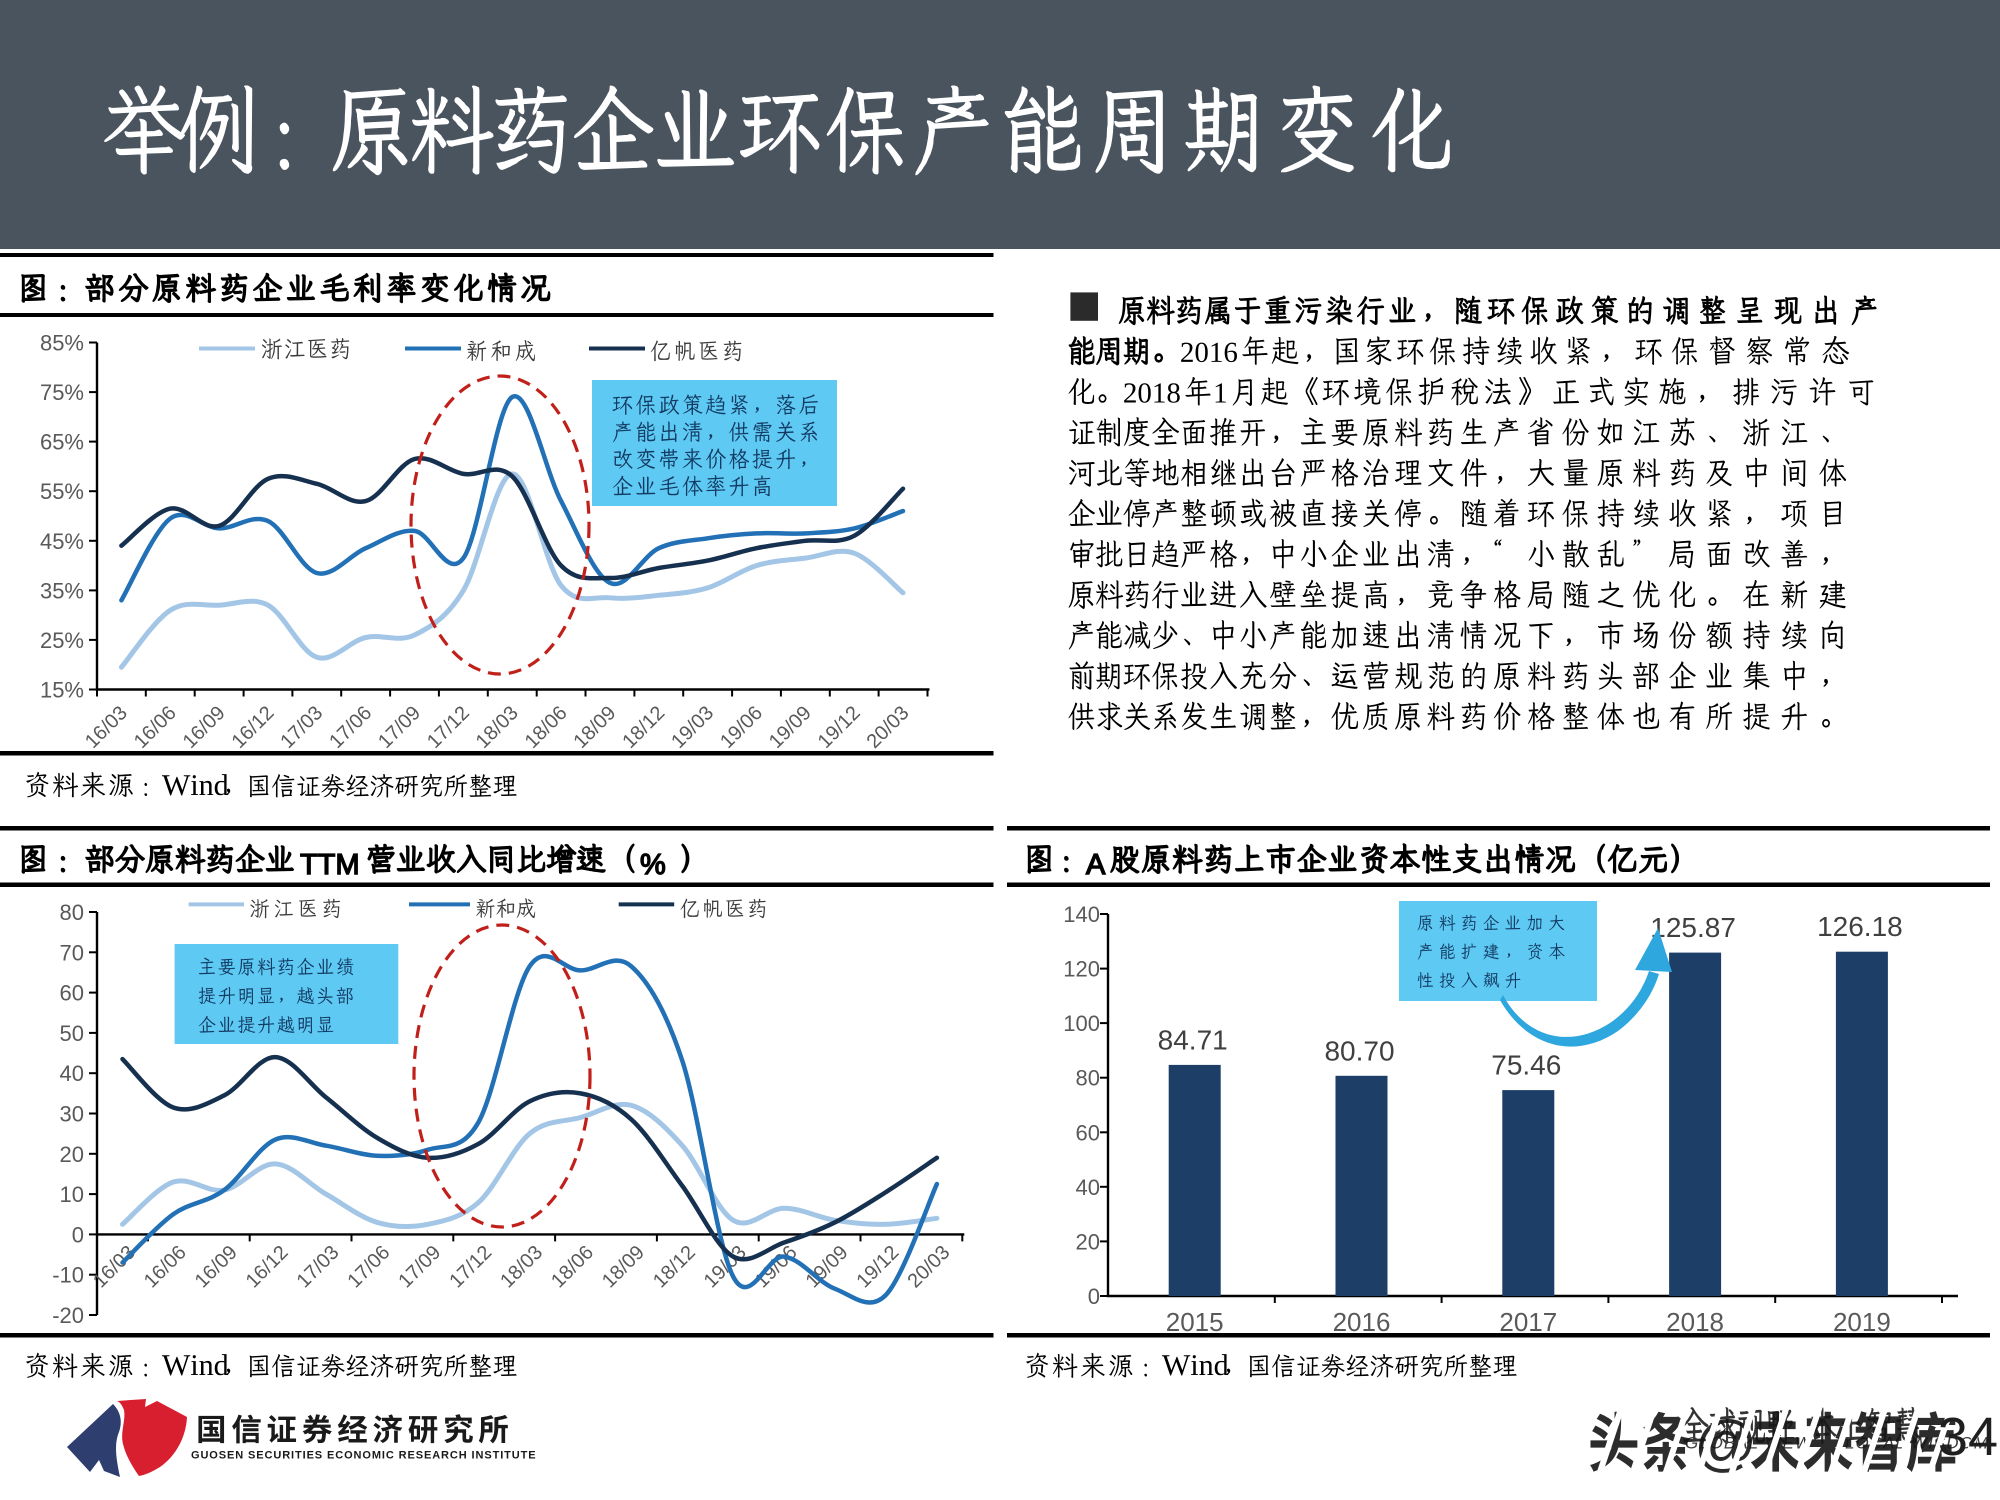  I want to click on svg-text: 2017, so click(1528, 1322).